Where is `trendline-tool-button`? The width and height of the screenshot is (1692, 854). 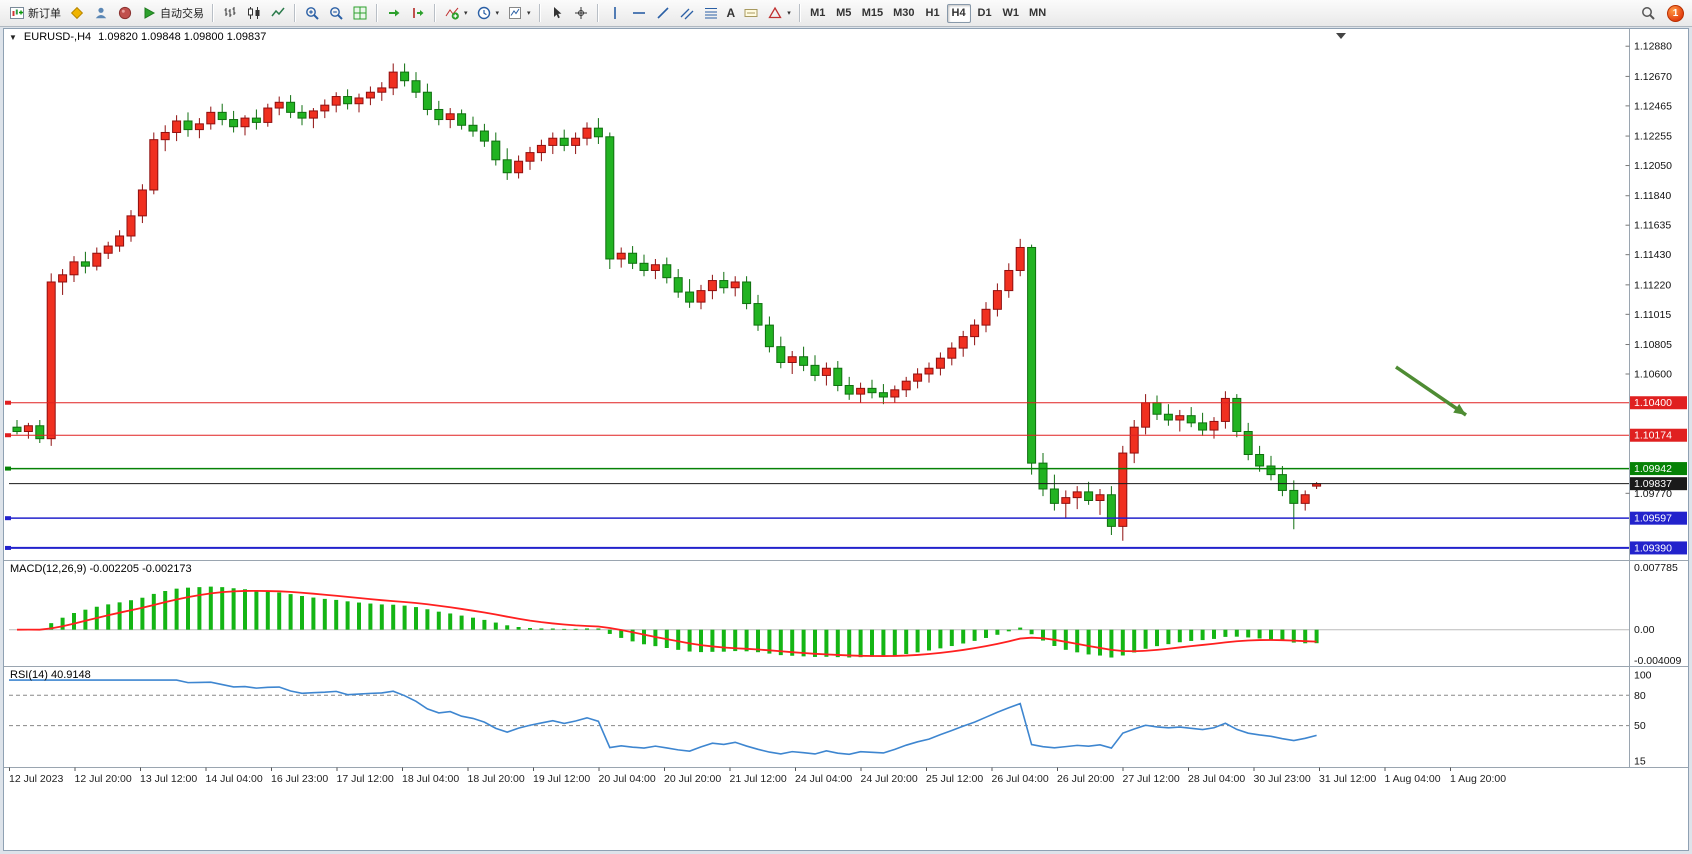
trendline-tool-button is located at coordinates (663, 13).